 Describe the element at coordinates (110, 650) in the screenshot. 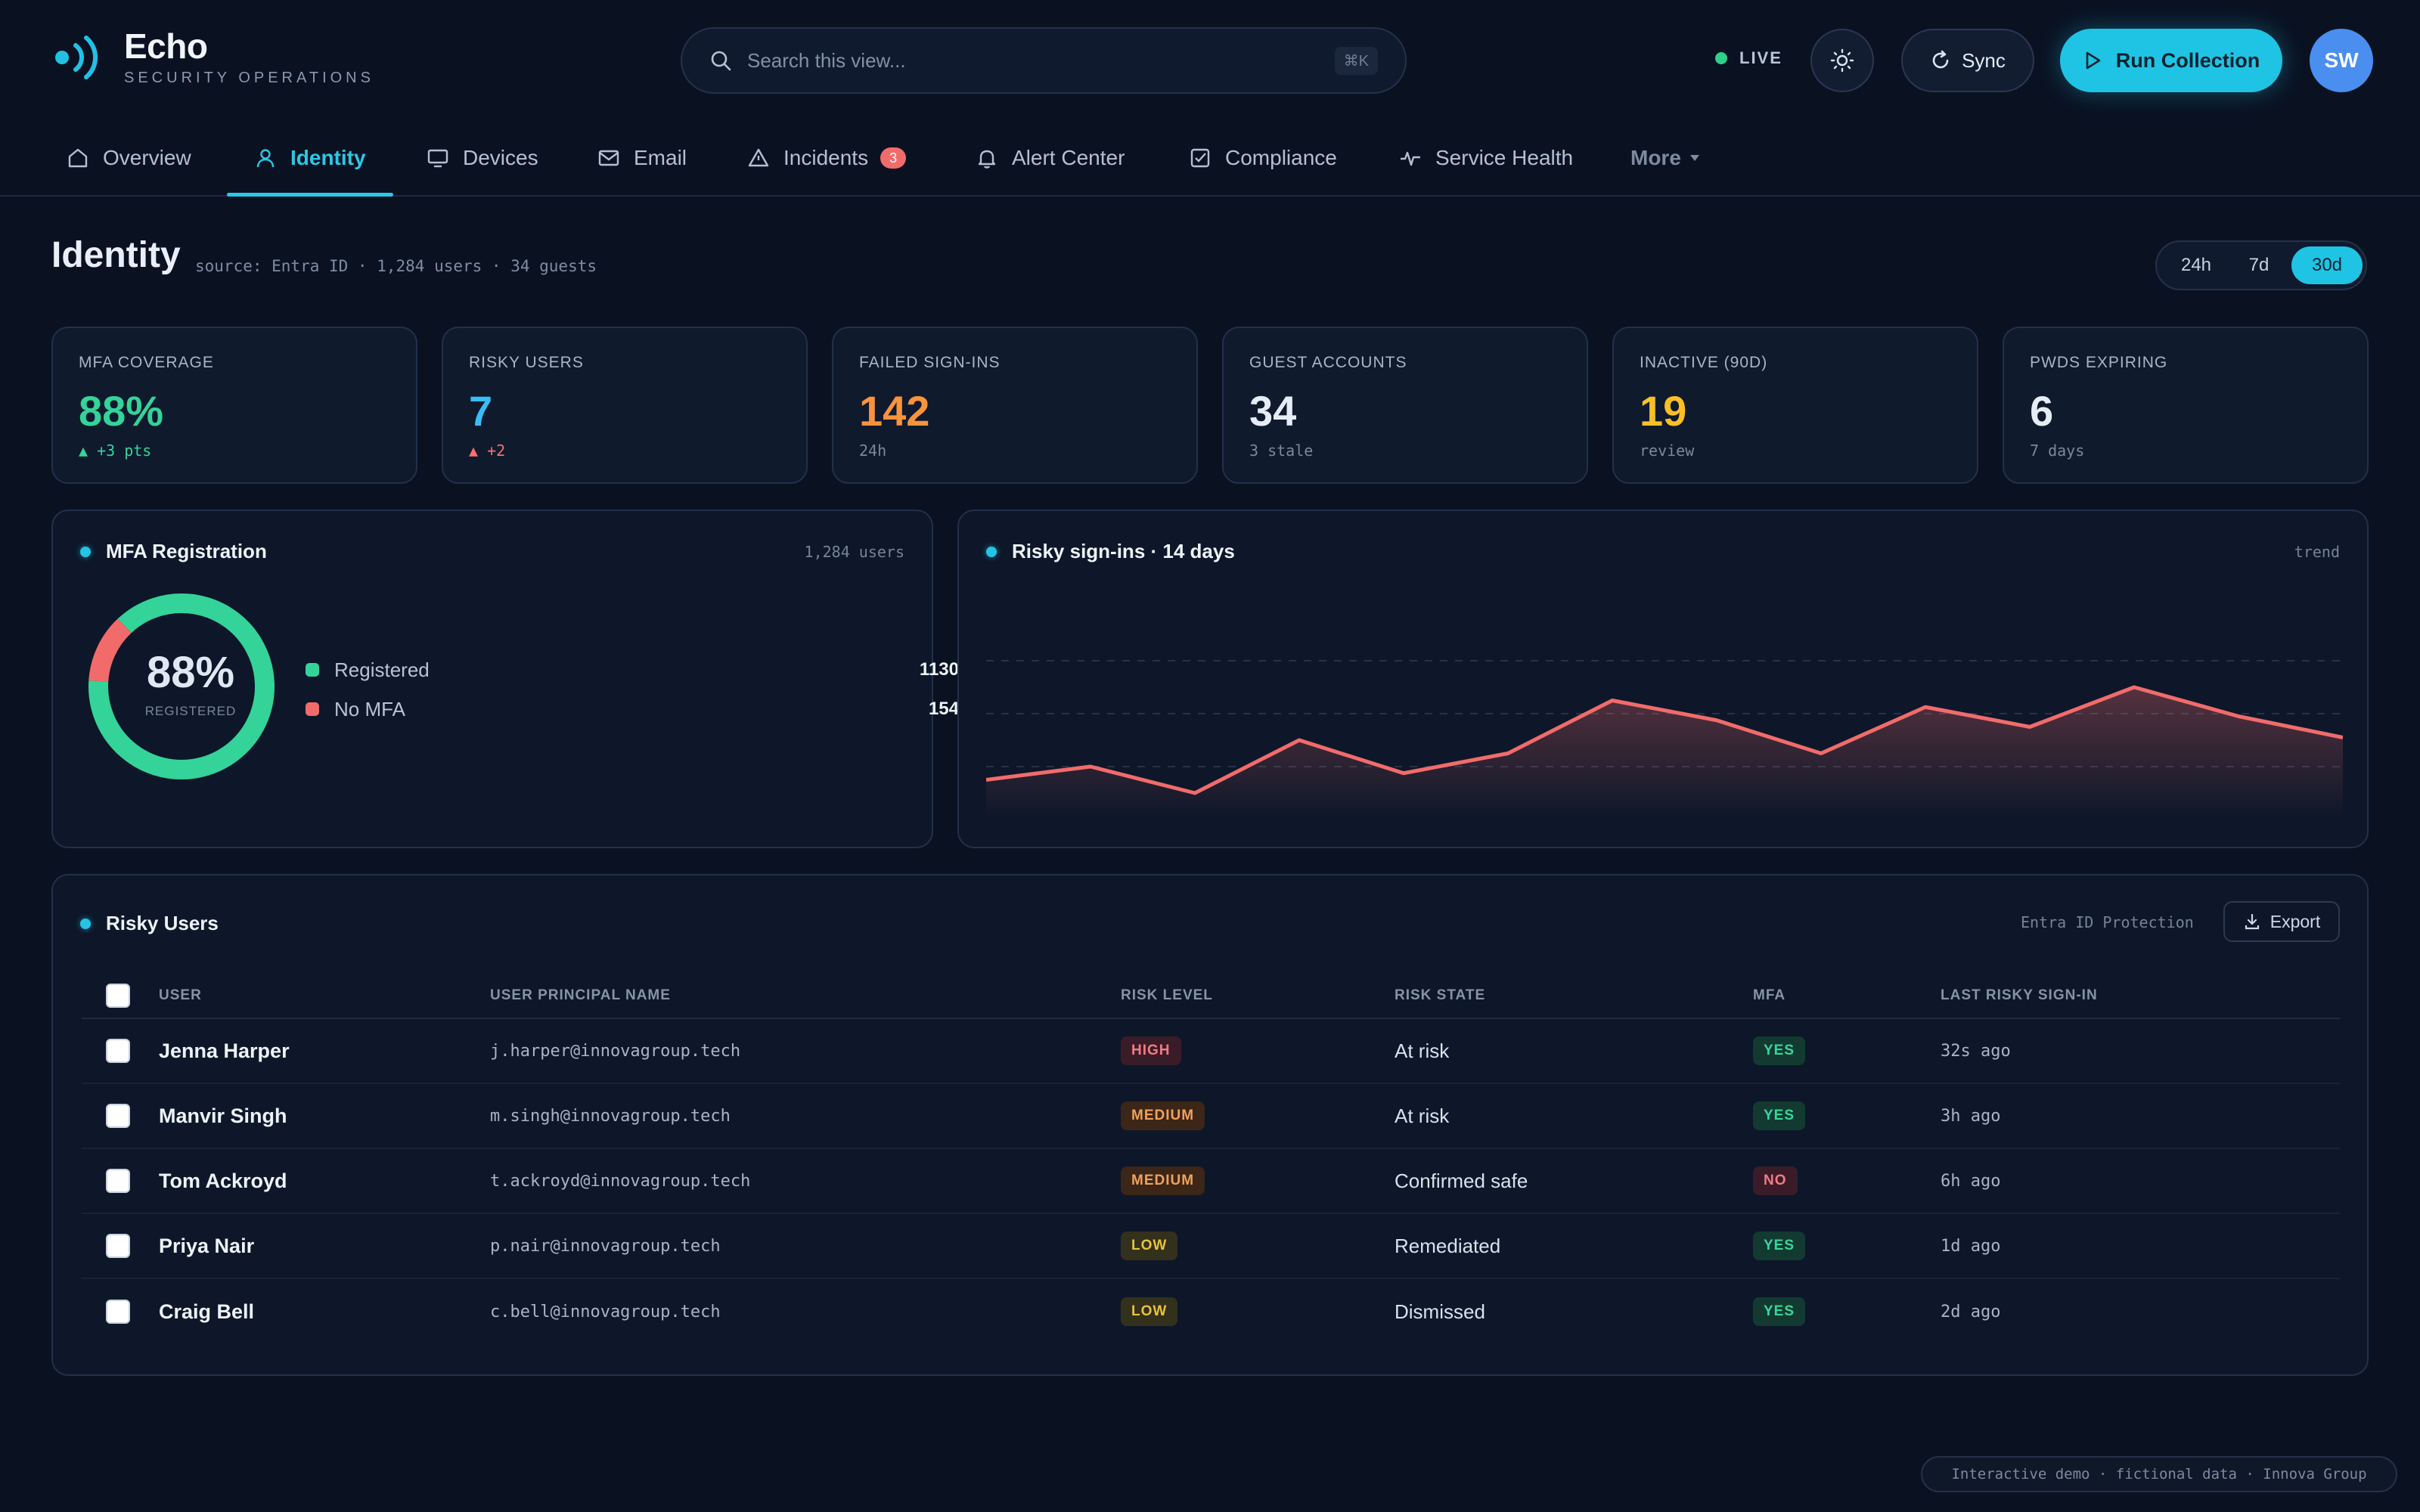

I see `donut-slice-no-mfa` at that location.